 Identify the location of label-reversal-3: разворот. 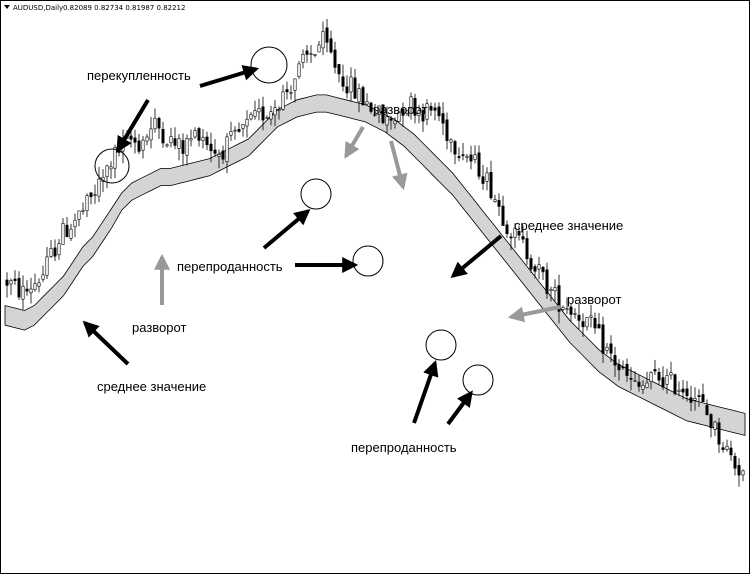
(594, 299).